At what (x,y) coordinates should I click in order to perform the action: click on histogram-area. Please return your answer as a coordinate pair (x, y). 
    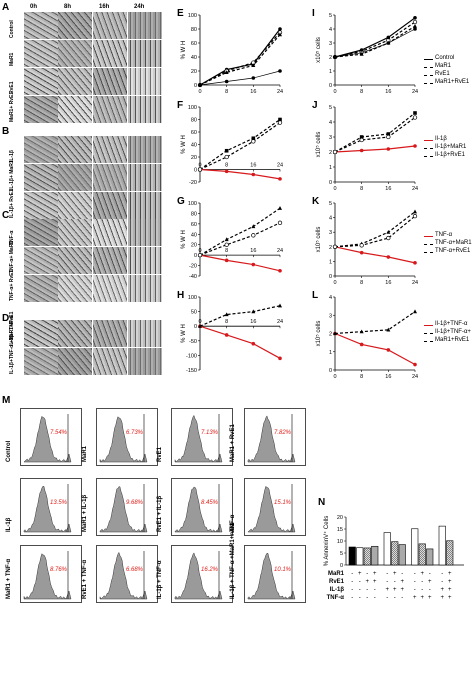
    Looking at the image, I should click on (198, 509).